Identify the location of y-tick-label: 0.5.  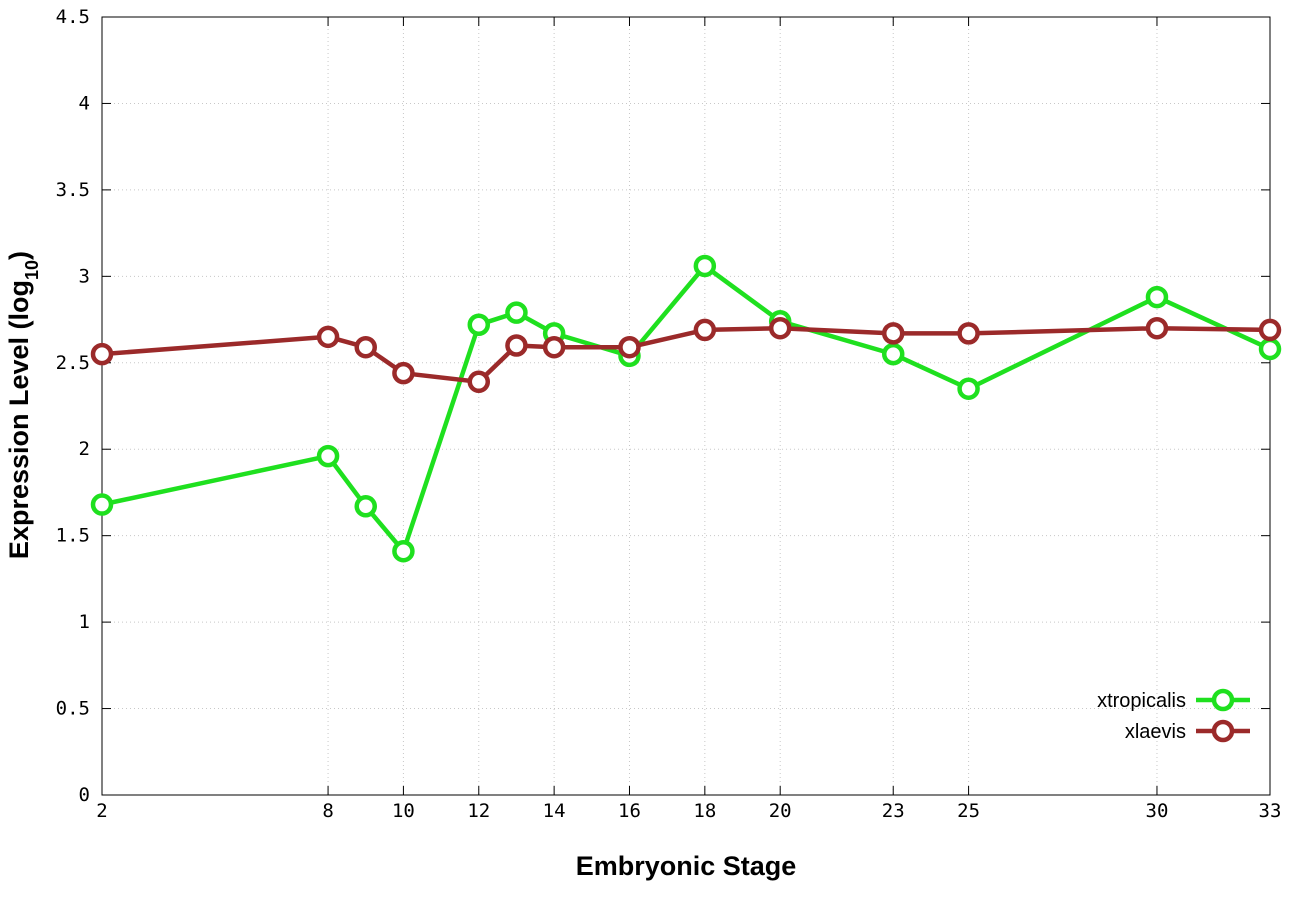
(73, 709).